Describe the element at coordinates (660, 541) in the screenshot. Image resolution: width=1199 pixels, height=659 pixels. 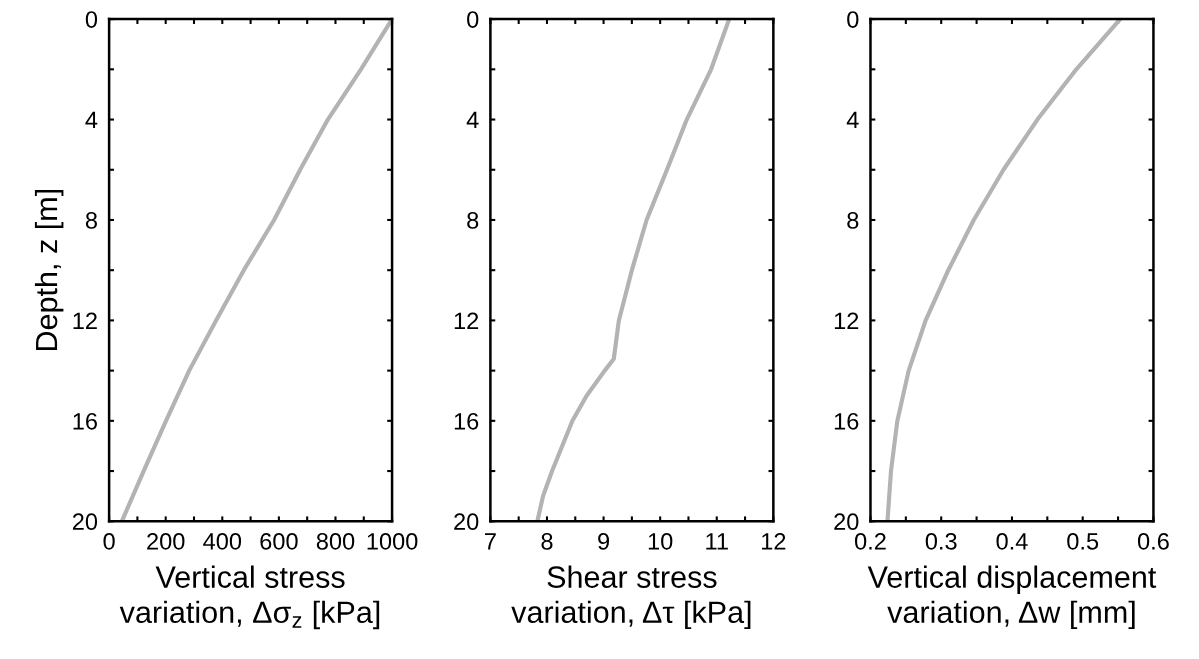
I see `x-tick-label: 10` at that location.